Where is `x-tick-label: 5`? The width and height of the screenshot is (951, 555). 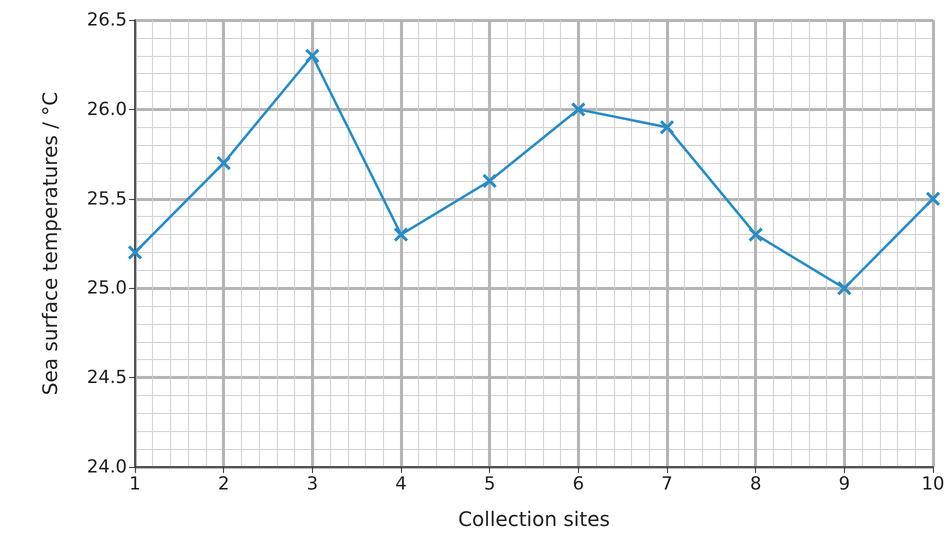
x-tick-label: 5 is located at coordinates (490, 484).